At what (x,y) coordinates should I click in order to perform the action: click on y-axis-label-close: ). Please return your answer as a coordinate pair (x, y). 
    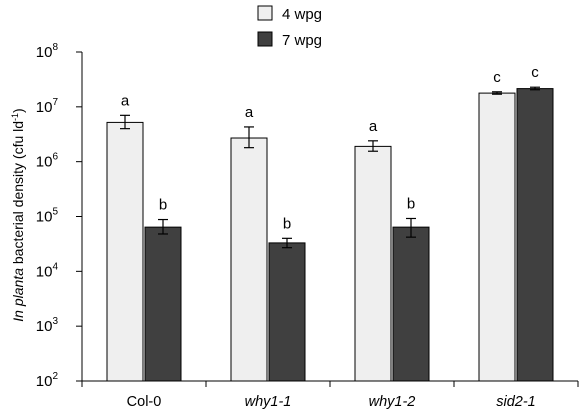
    Looking at the image, I should click on (18, 110).